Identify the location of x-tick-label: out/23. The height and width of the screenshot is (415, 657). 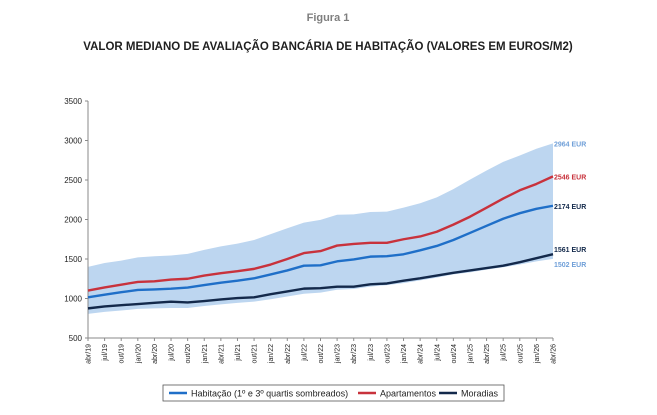
(387, 354).